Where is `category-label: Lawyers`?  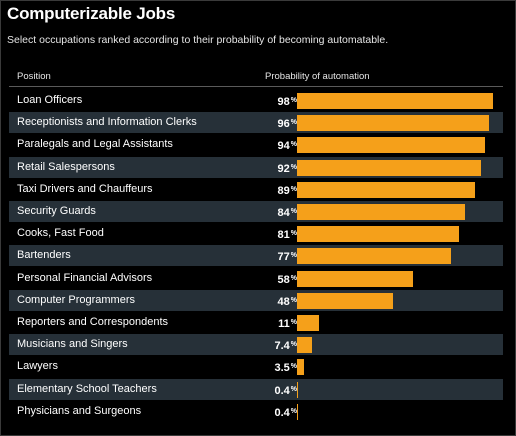 category-label: Lawyers is located at coordinates (37, 366).